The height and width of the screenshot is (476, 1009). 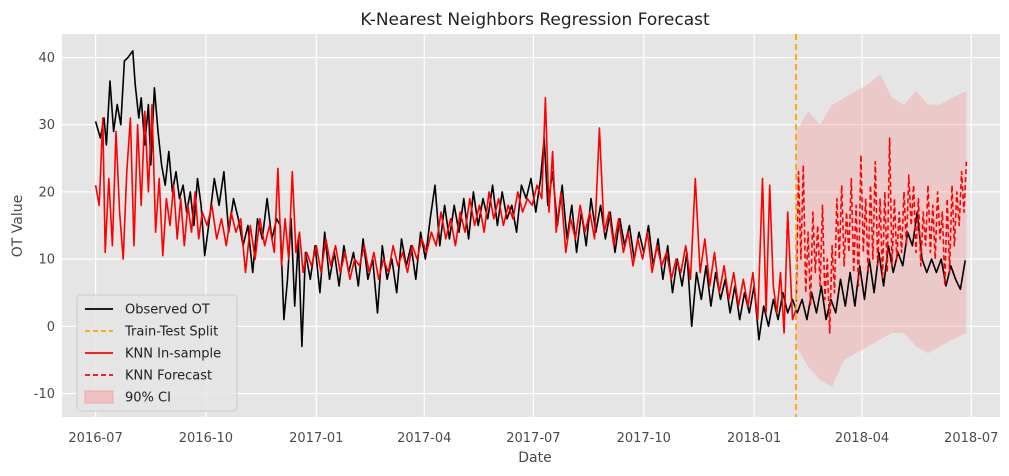 I want to click on x-tick-label: 2016-07, so click(x=95, y=438).